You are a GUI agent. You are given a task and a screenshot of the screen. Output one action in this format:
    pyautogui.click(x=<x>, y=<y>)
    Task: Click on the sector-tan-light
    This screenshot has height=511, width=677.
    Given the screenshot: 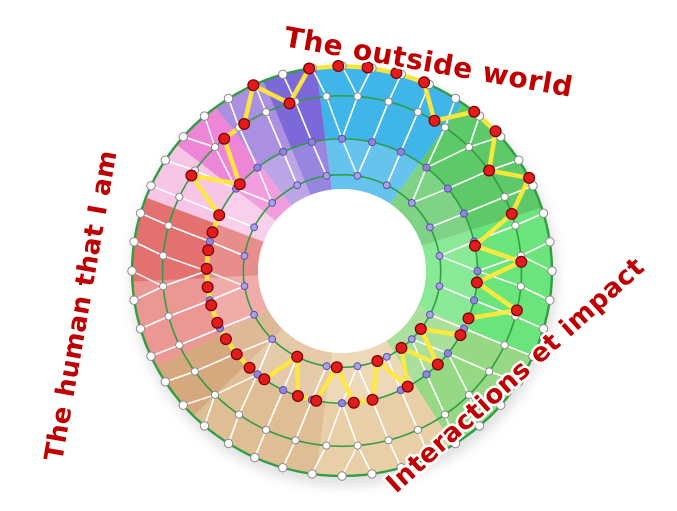 What is the action you would take?
    pyautogui.click(x=385, y=408)
    